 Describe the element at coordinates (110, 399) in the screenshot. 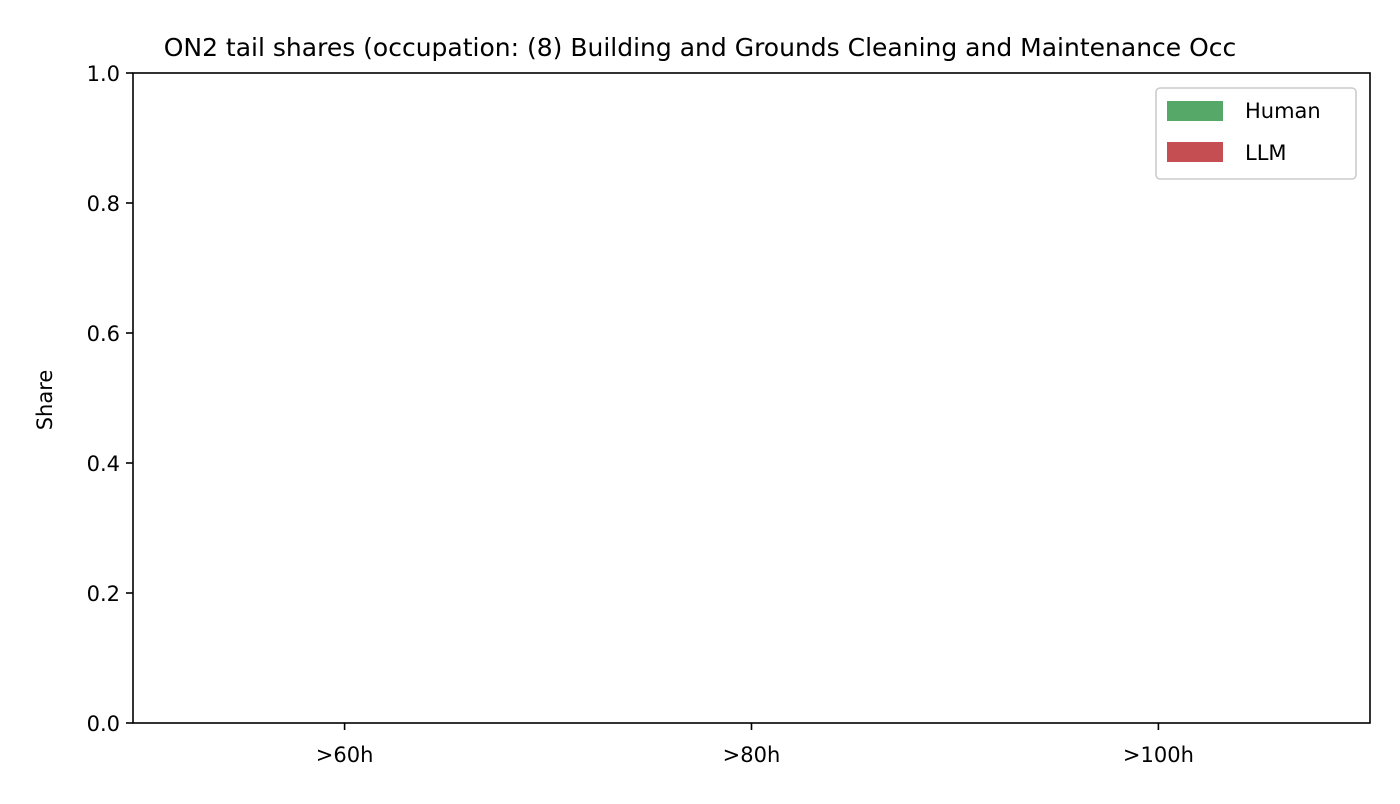

I see `y-axis: 0.0 0.2 0.4 0.6 0.8 1.0` at that location.